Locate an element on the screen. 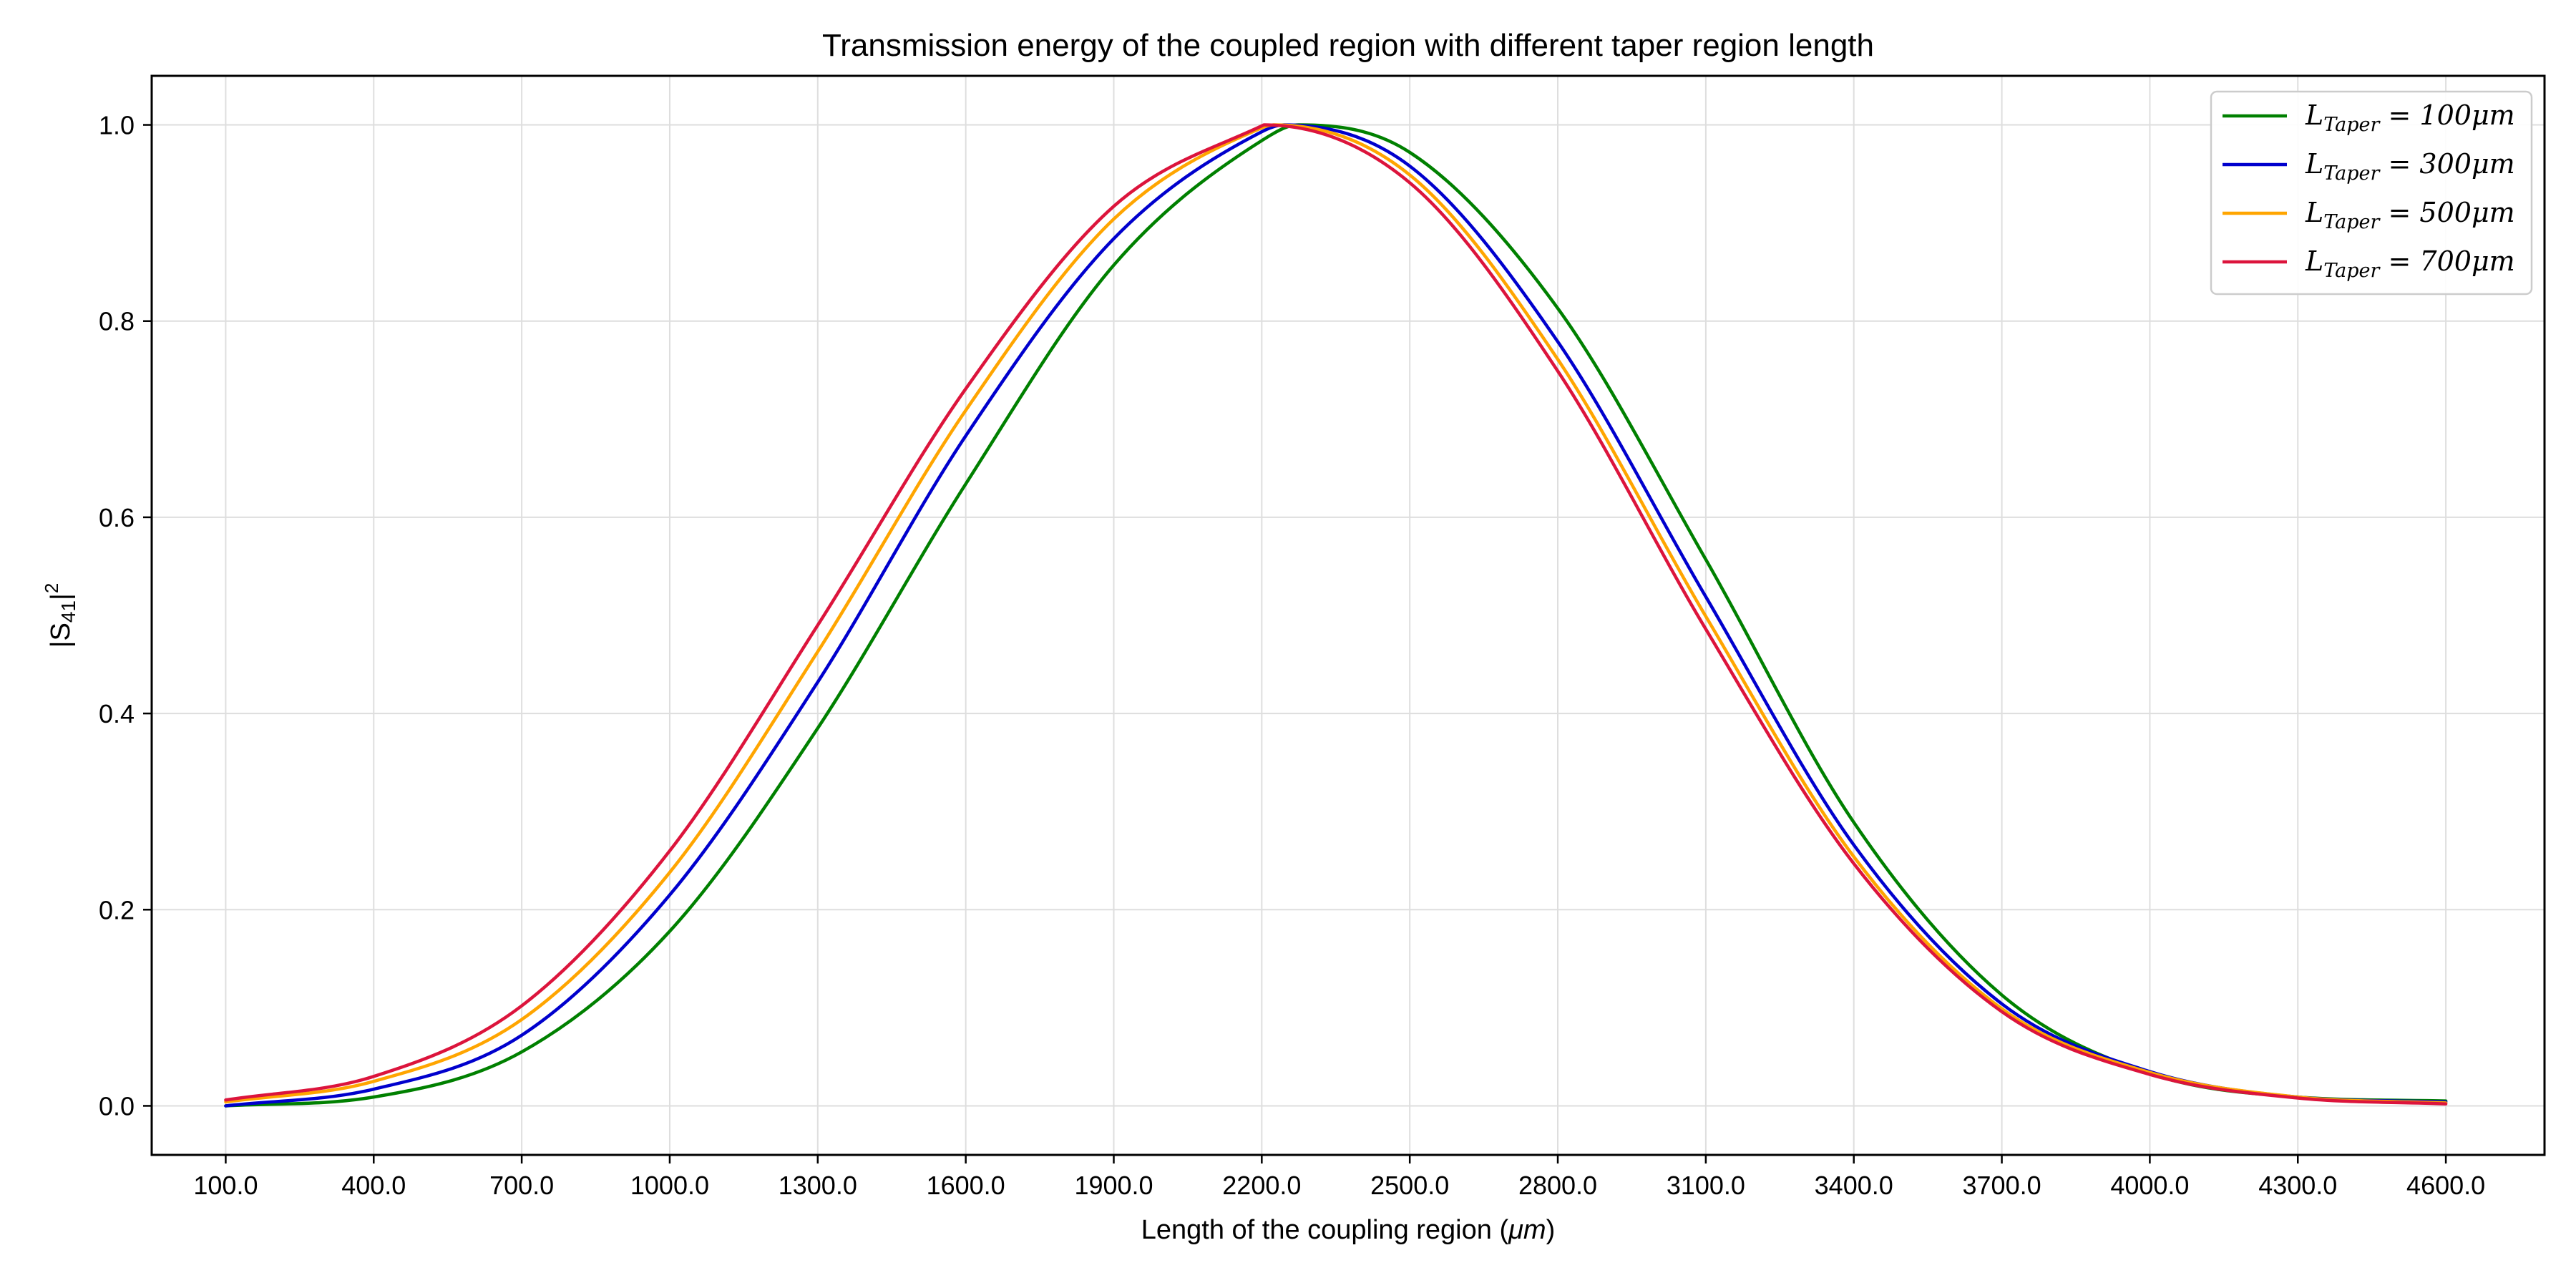 The image size is (2576, 1288). x-tick-label: 3700.0 is located at coordinates (2002, 1185).